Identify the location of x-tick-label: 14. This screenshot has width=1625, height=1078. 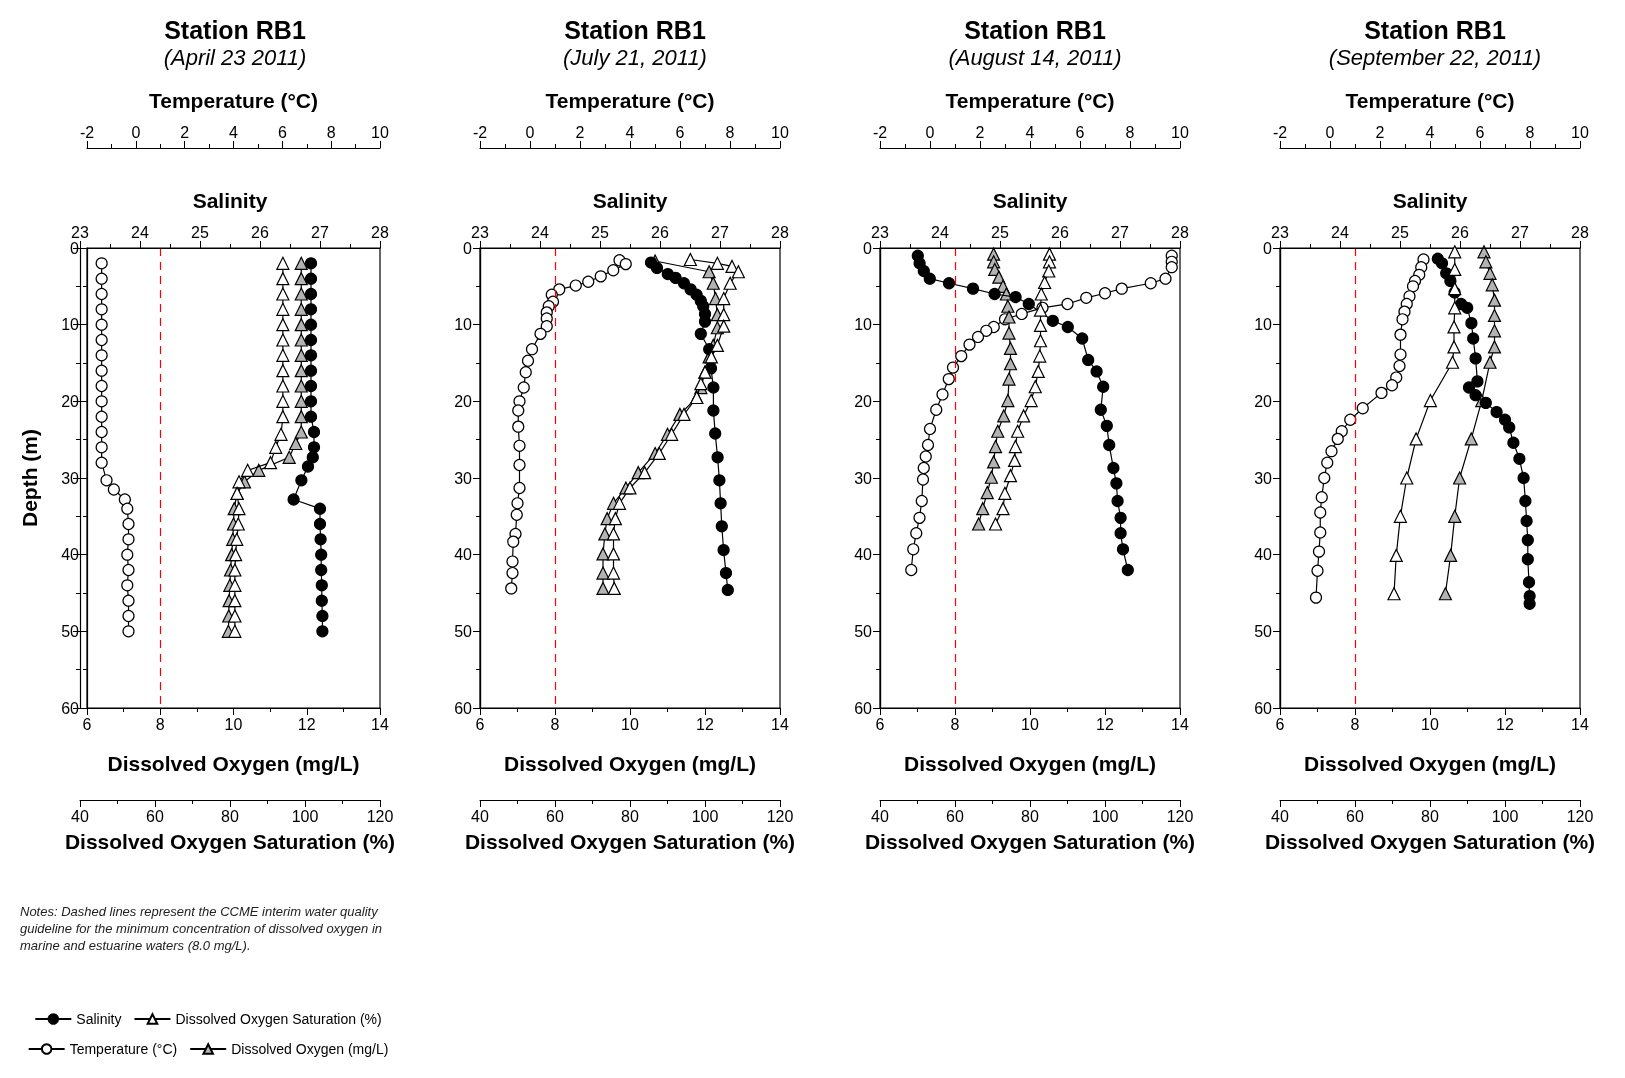
(1180, 724).